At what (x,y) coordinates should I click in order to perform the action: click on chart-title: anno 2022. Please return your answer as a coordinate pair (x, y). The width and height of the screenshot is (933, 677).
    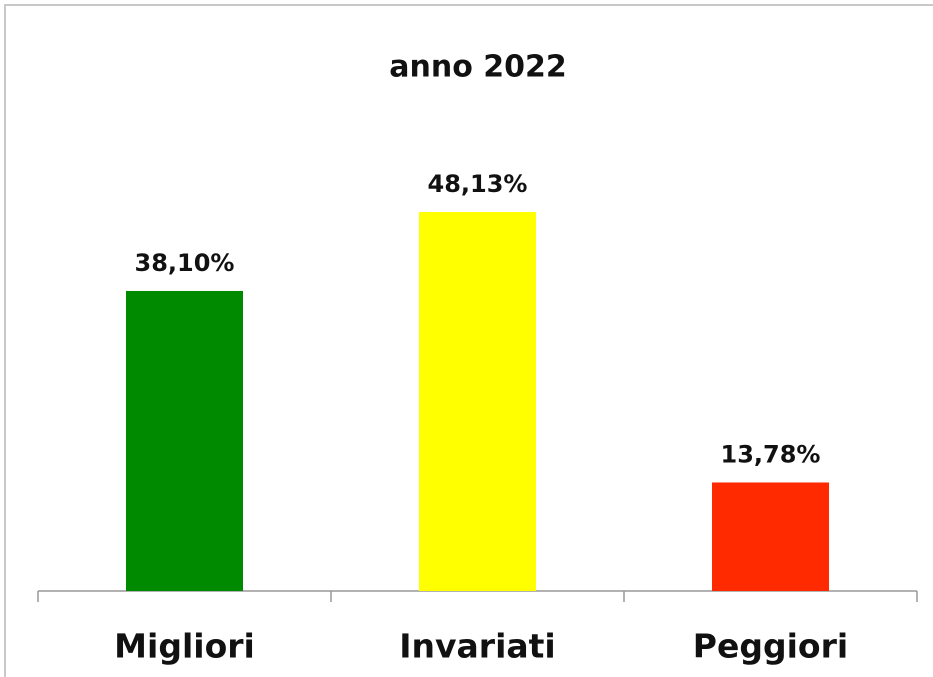
    Looking at the image, I should click on (478, 67).